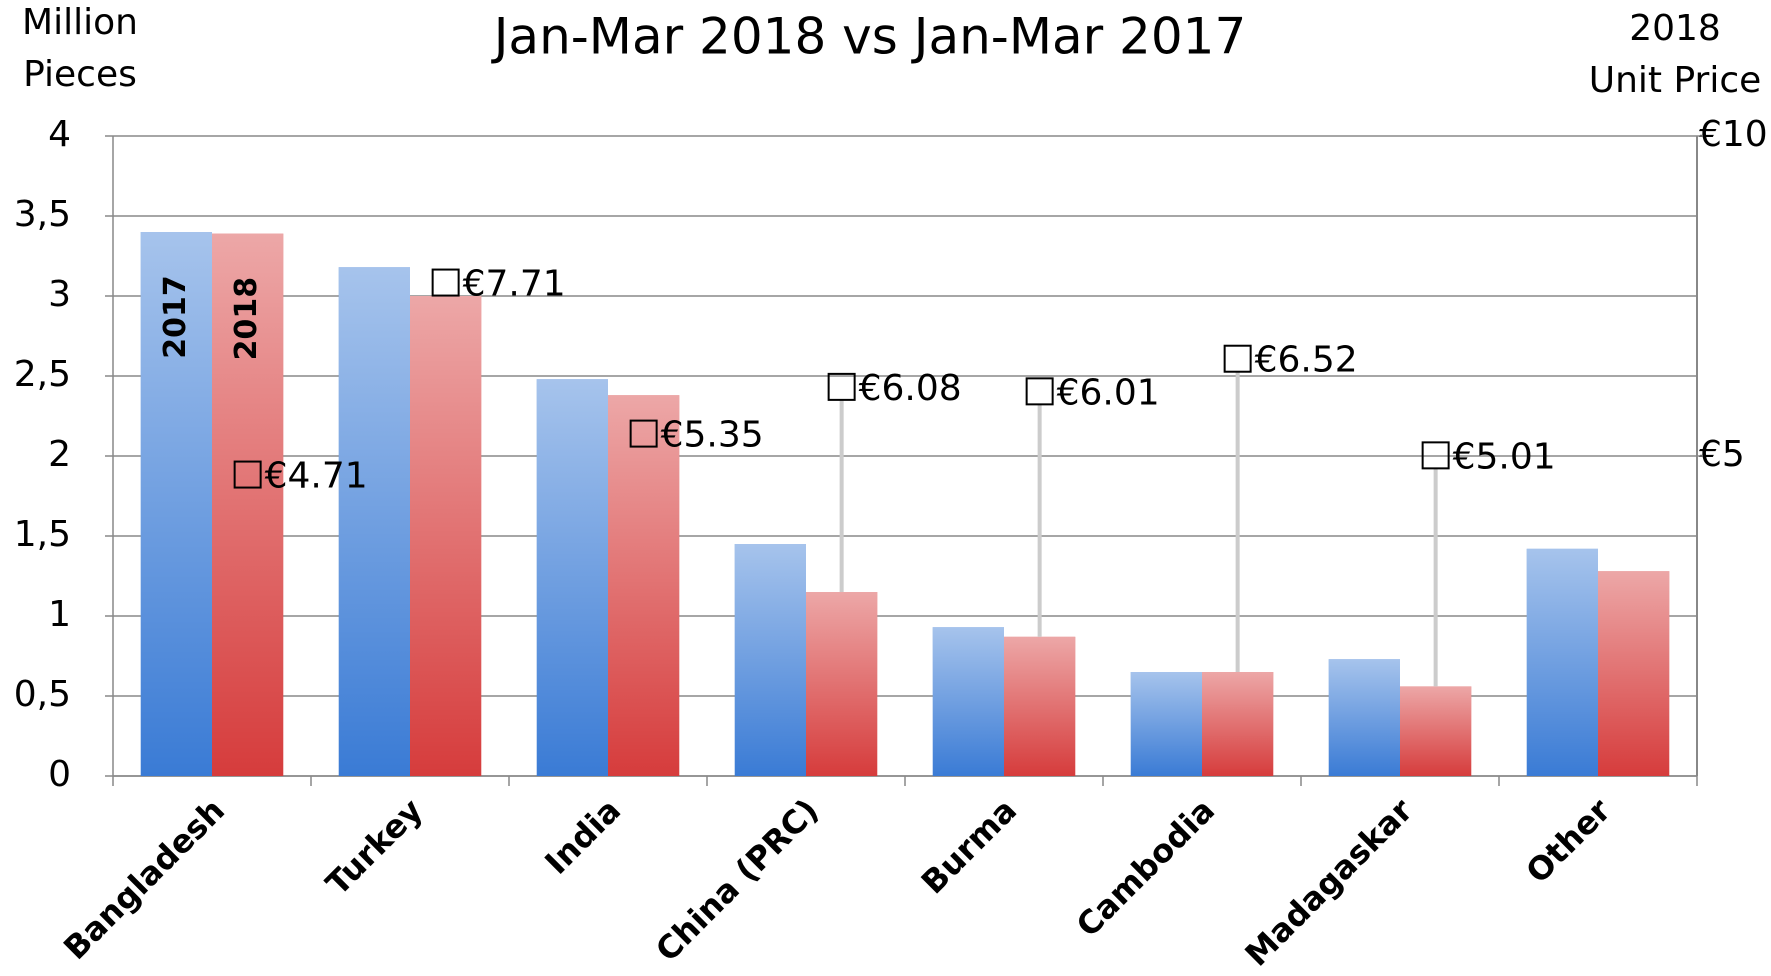 This screenshot has height=976, width=1771. I want to click on legend-label: 2018, so click(246, 319).